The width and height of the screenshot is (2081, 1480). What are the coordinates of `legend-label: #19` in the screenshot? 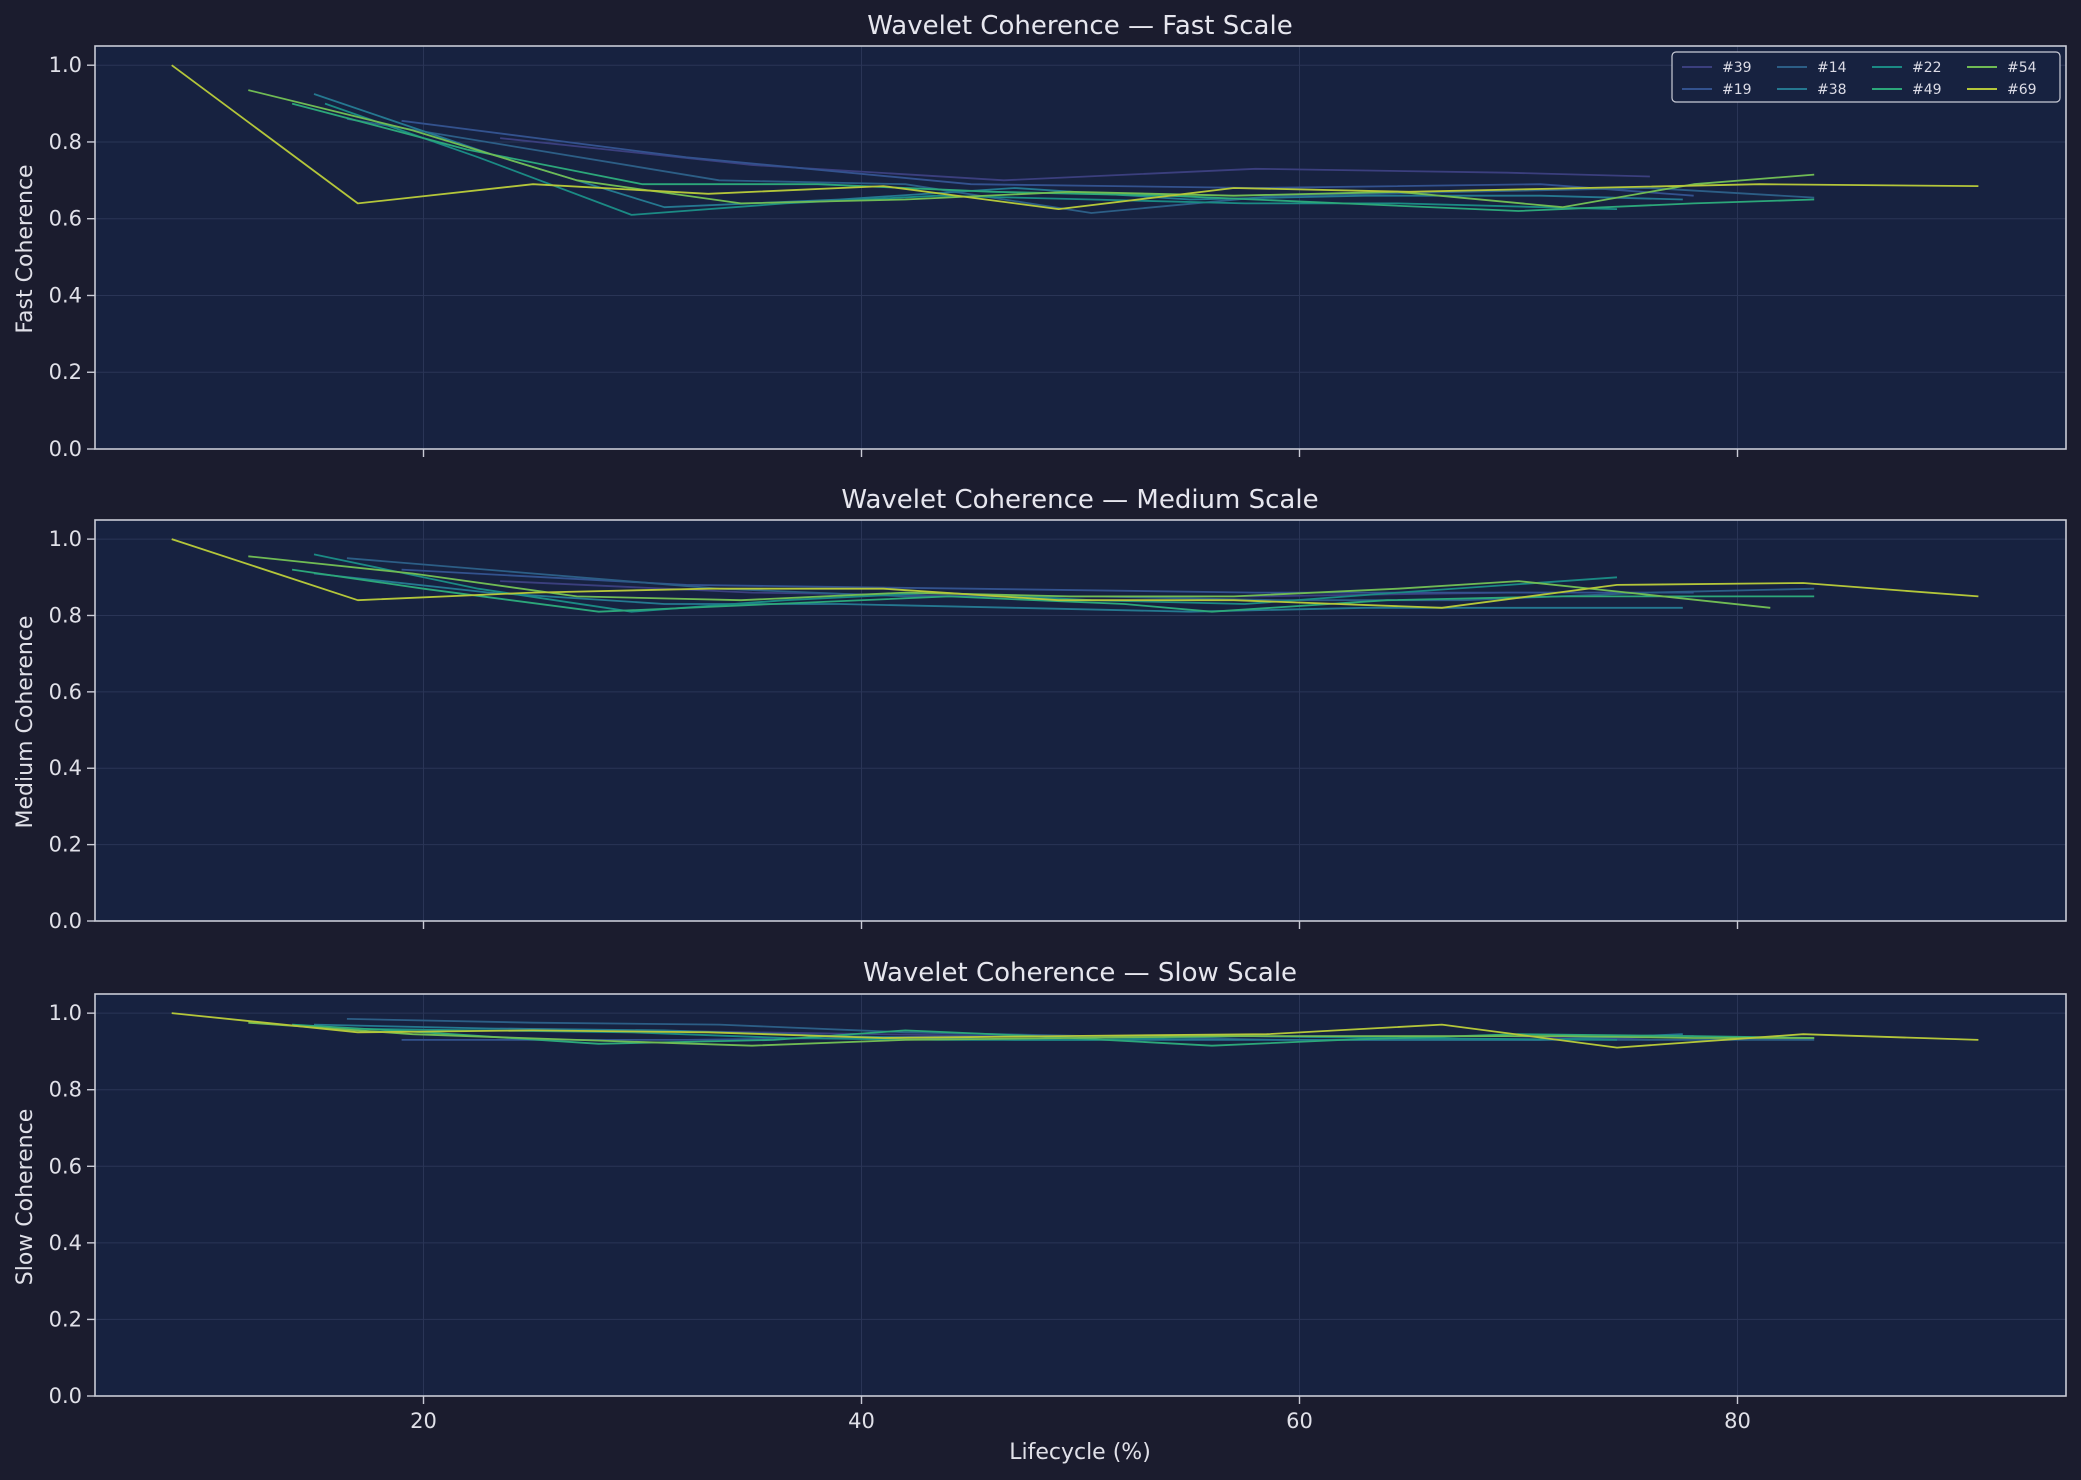 It's located at (1737, 90).